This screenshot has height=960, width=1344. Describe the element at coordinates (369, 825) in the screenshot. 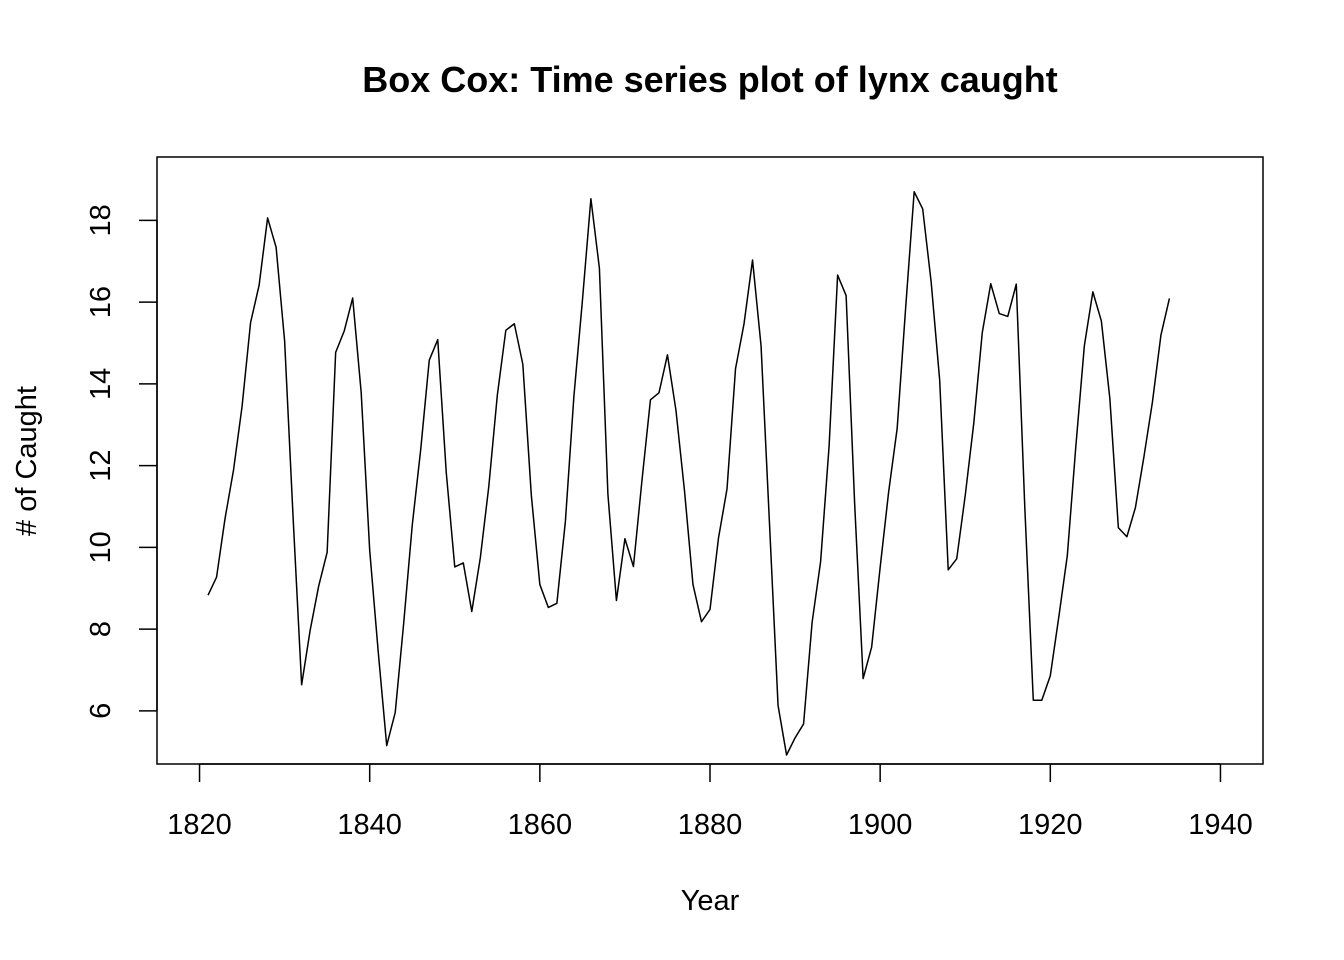

I see `x-tick-label: 1840` at that location.